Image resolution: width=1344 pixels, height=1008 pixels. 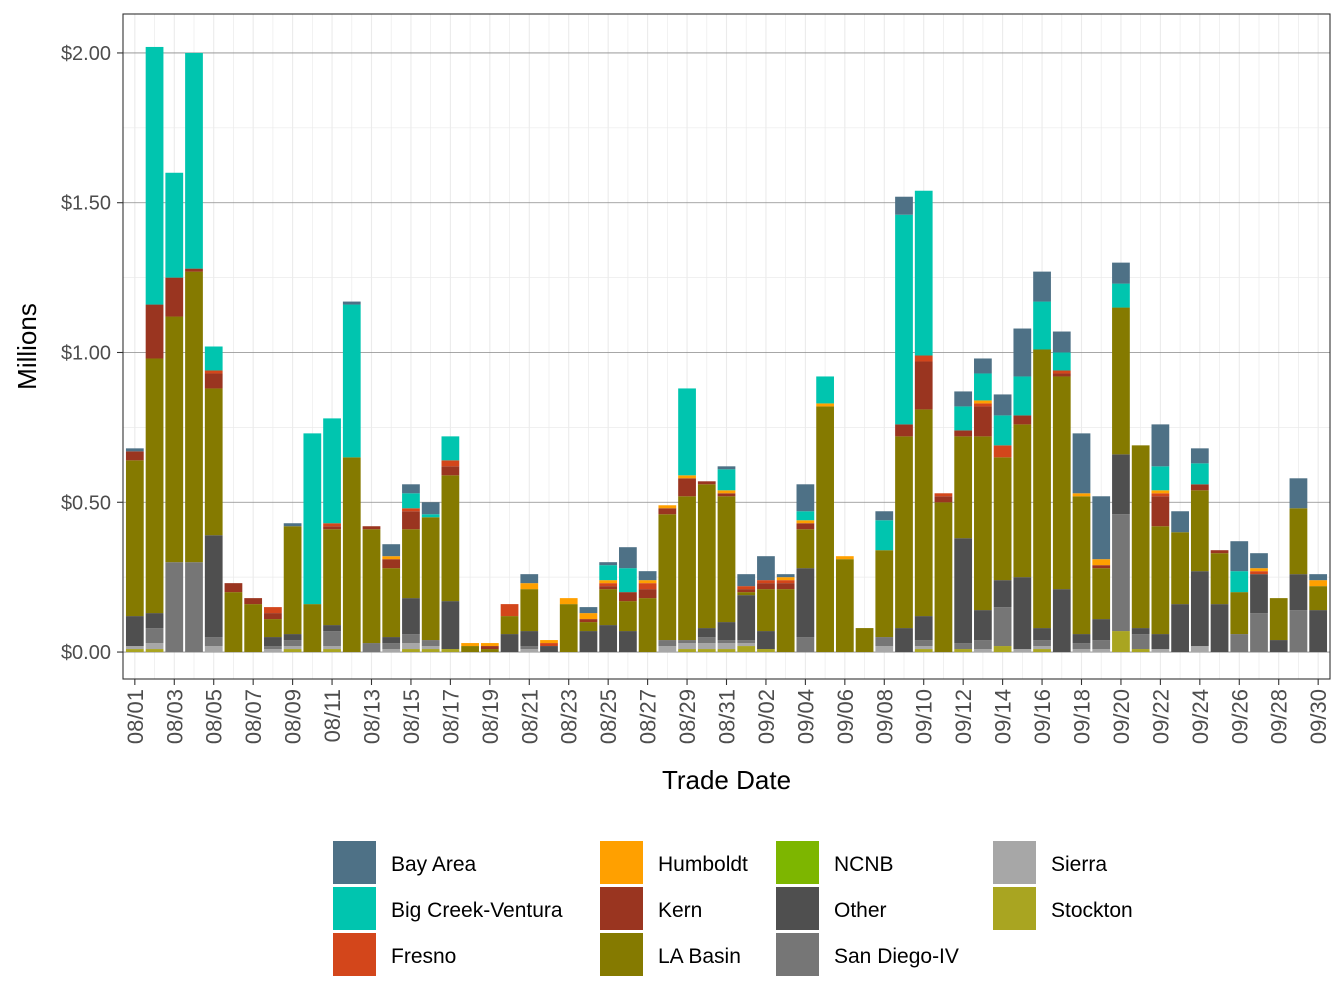 What do you see at coordinates (135, 716) in the screenshot?
I see `x-tick-label: 08/01` at bounding box center [135, 716].